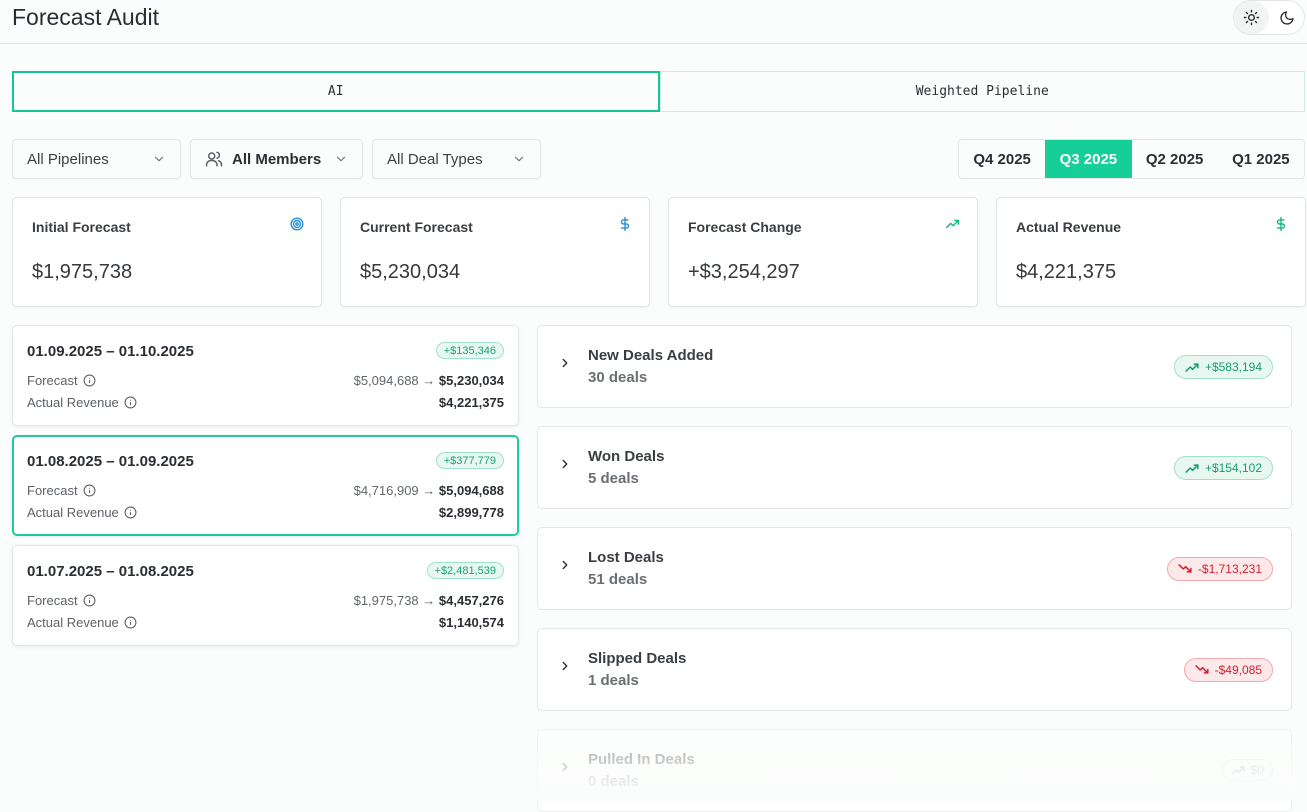 Image resolution: width=1307 pixels, height=812 pixels. I want to click on forecast-row: Forecast $4,716,909 → $5,094,688, so click(265, 490).